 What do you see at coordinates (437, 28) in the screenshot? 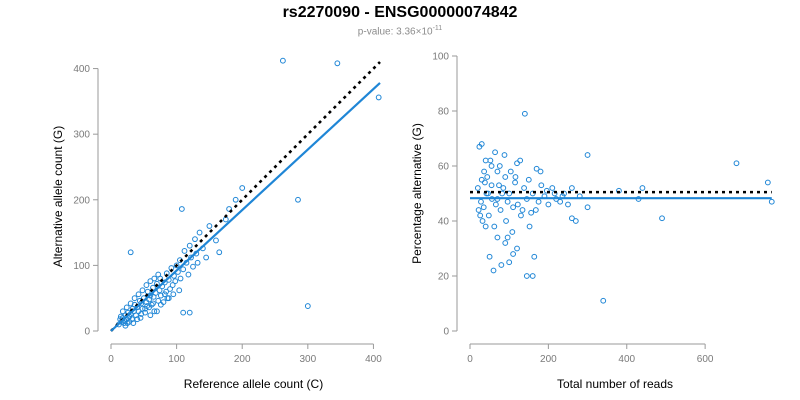
I see `subtitle-exponent: -11` at bounding box center [437, 28].